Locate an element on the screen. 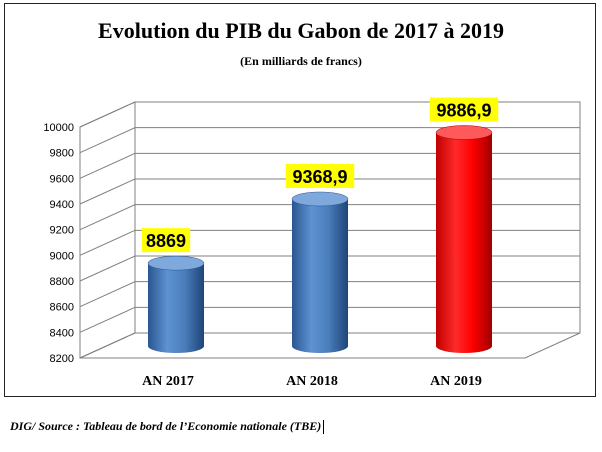  text-cursor is located at coordinates (324, 427).